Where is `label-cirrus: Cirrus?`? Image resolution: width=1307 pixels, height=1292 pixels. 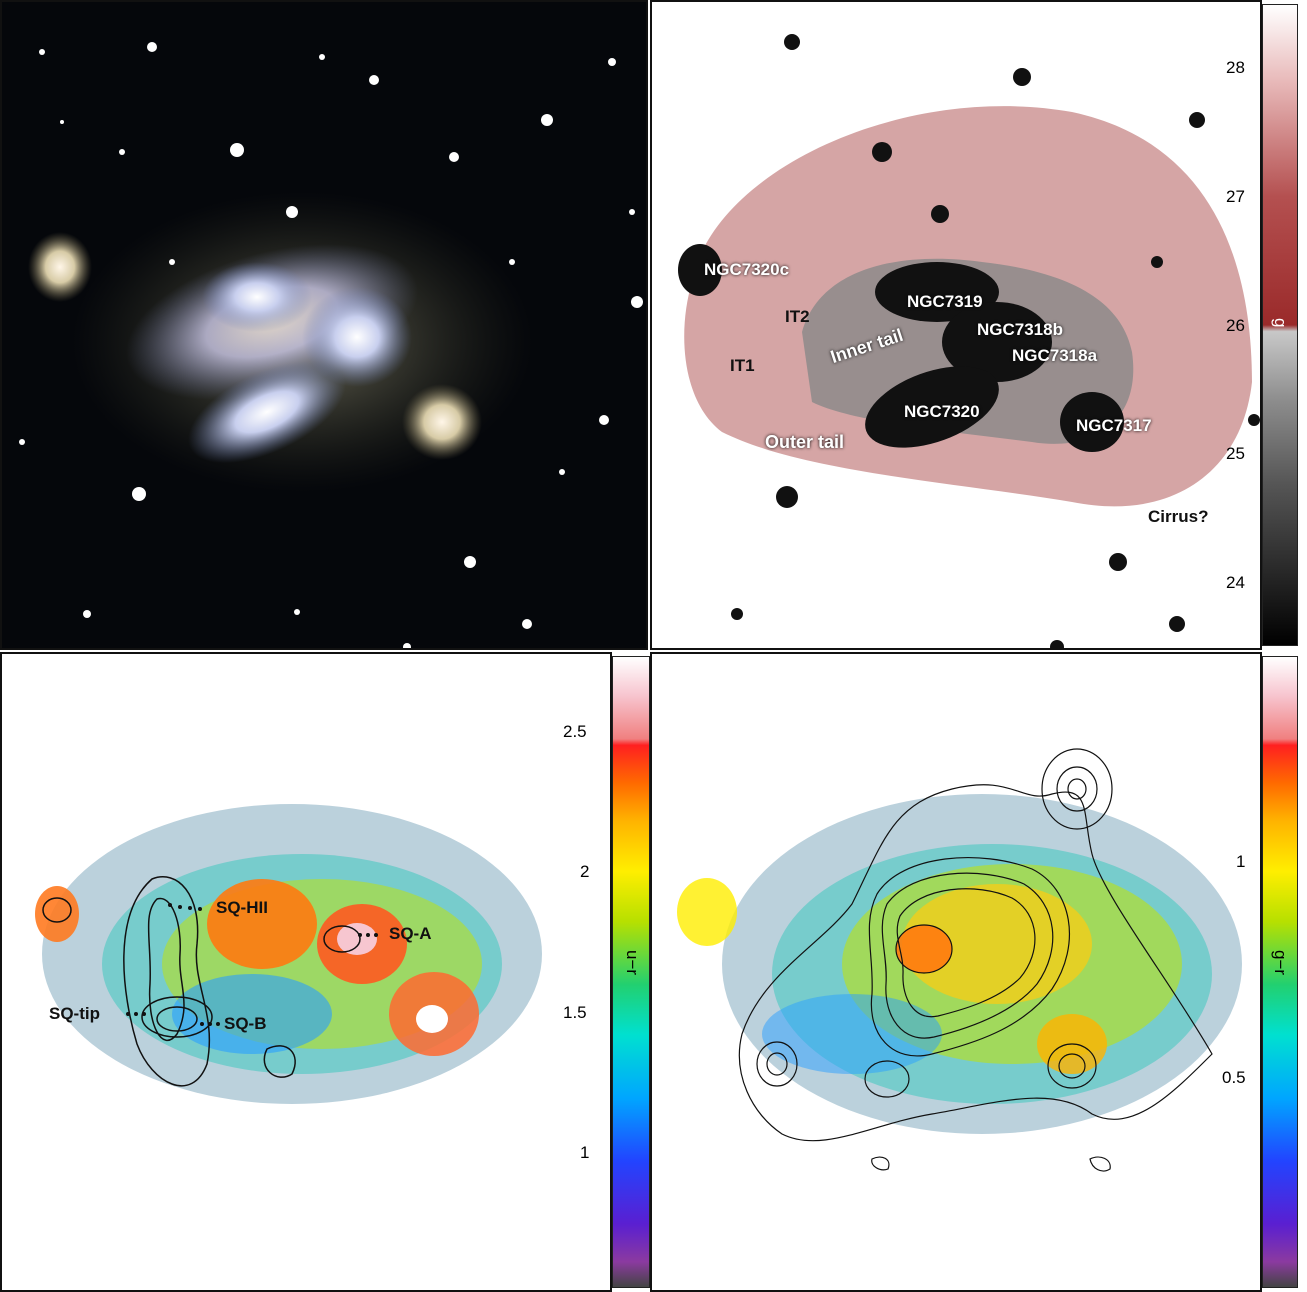 label-cirrus: Cirrus? is located at coordinates (1178, 516).